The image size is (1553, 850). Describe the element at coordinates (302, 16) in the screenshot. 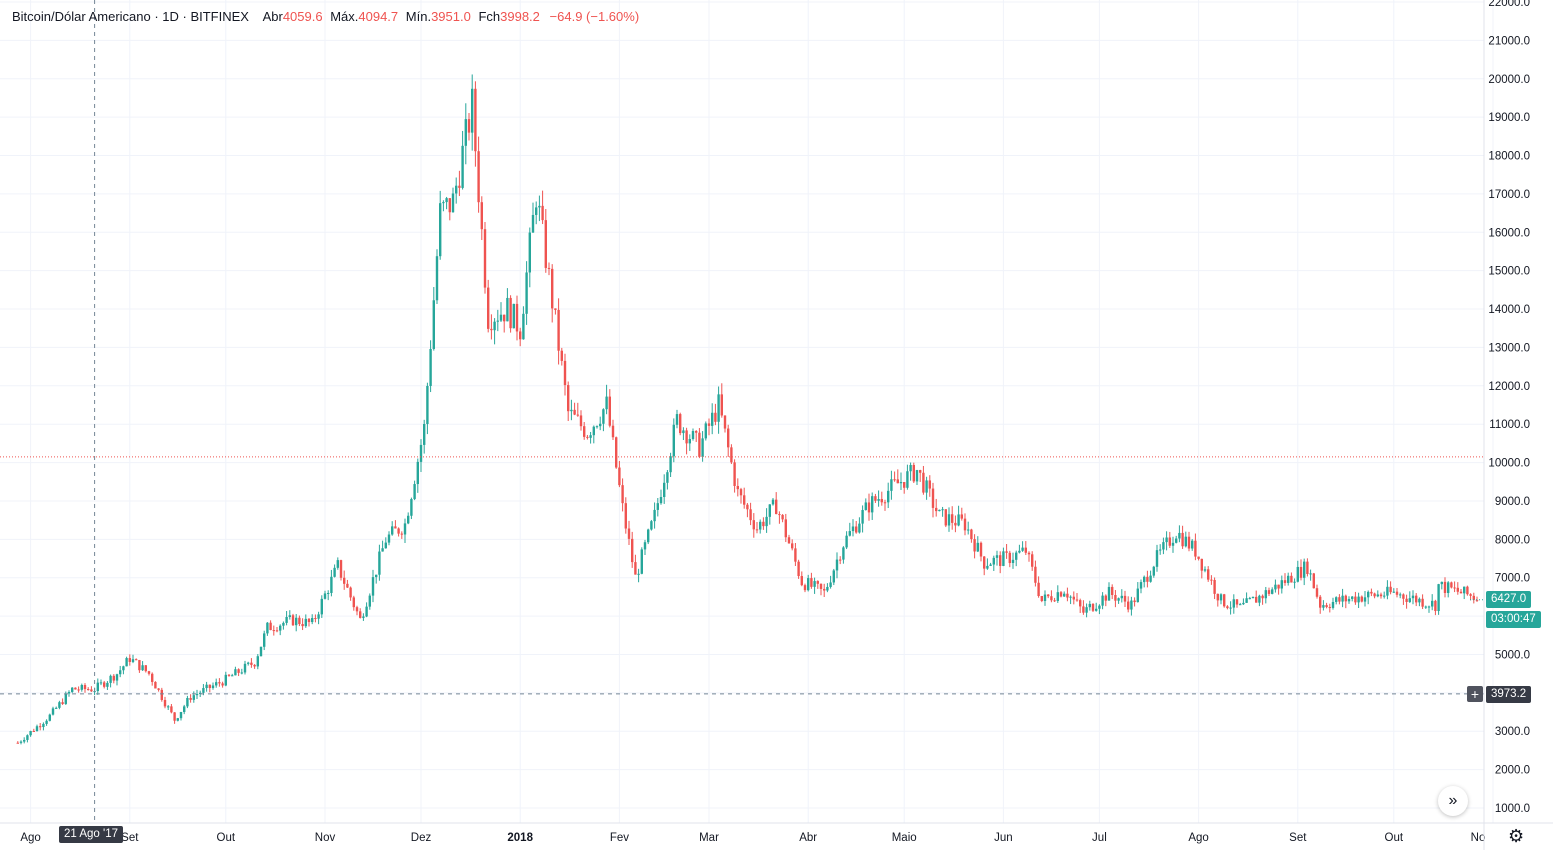

I see `open-value: 4059.6` at that location.